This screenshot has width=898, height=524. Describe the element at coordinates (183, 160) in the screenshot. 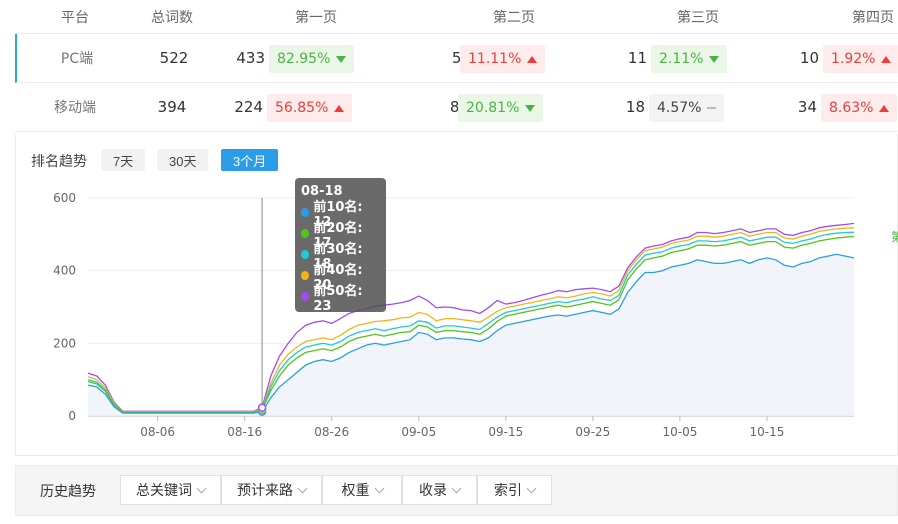

I see `range-30d-button: 30天` at that location.